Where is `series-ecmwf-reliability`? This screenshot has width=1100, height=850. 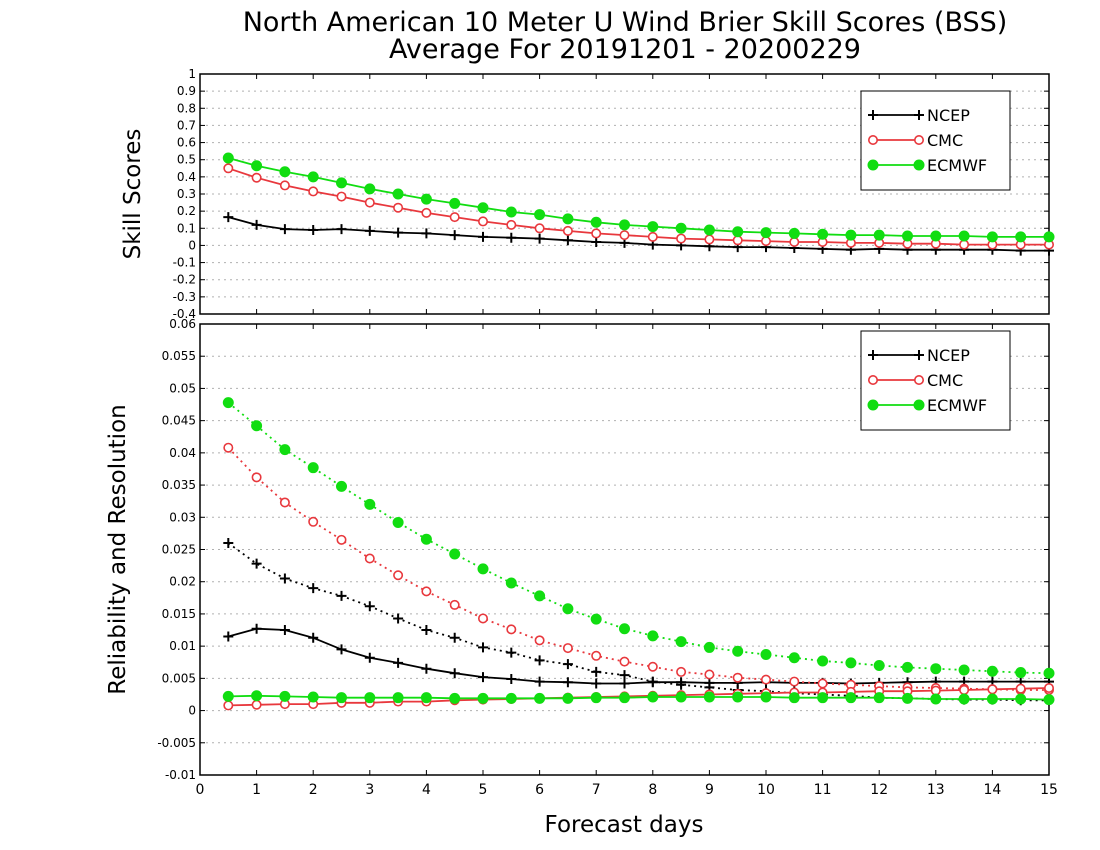
series-ecmwf-reliability is located at coordinates (638, 698).